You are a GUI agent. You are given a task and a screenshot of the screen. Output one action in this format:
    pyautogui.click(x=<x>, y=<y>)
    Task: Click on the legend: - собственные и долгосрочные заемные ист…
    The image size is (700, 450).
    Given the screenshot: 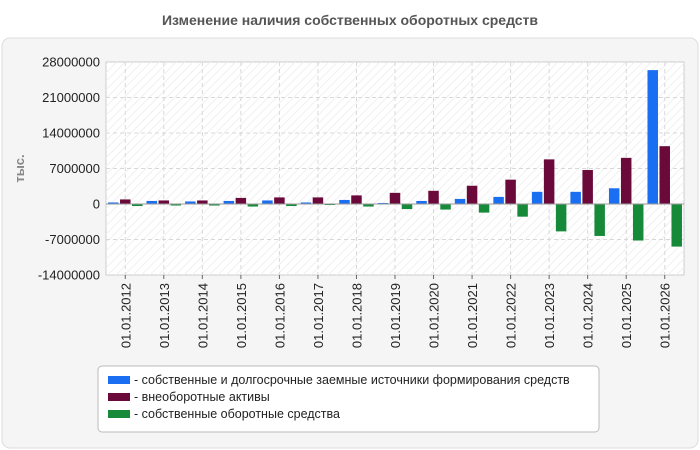 What is the action you would take?
    pyautogui.click(x=348, y=399)
    